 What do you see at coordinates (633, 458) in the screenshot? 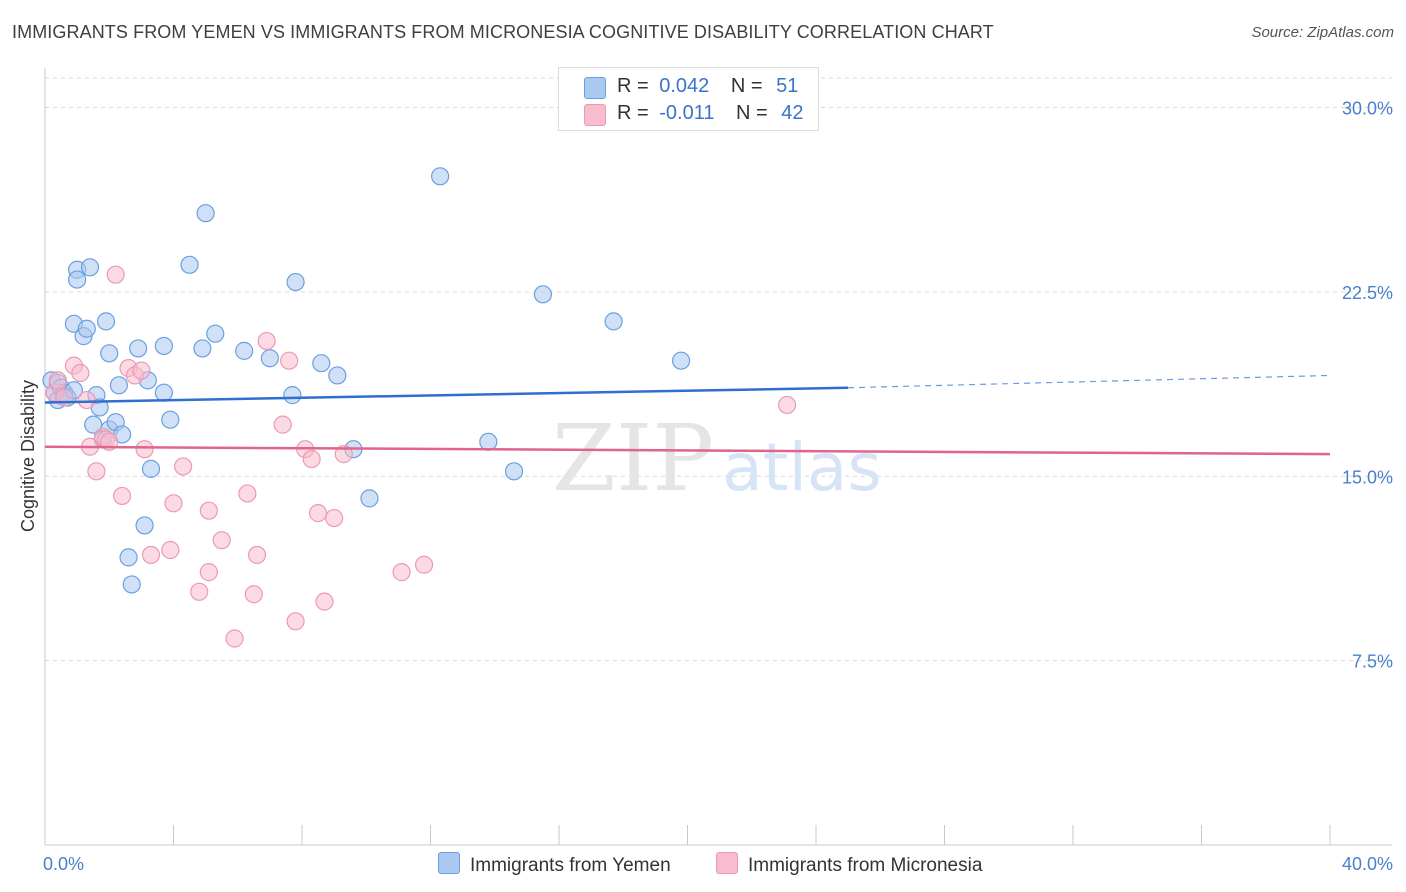
I see `watermark-zip: ZIP` at bounding box center [633, 458].